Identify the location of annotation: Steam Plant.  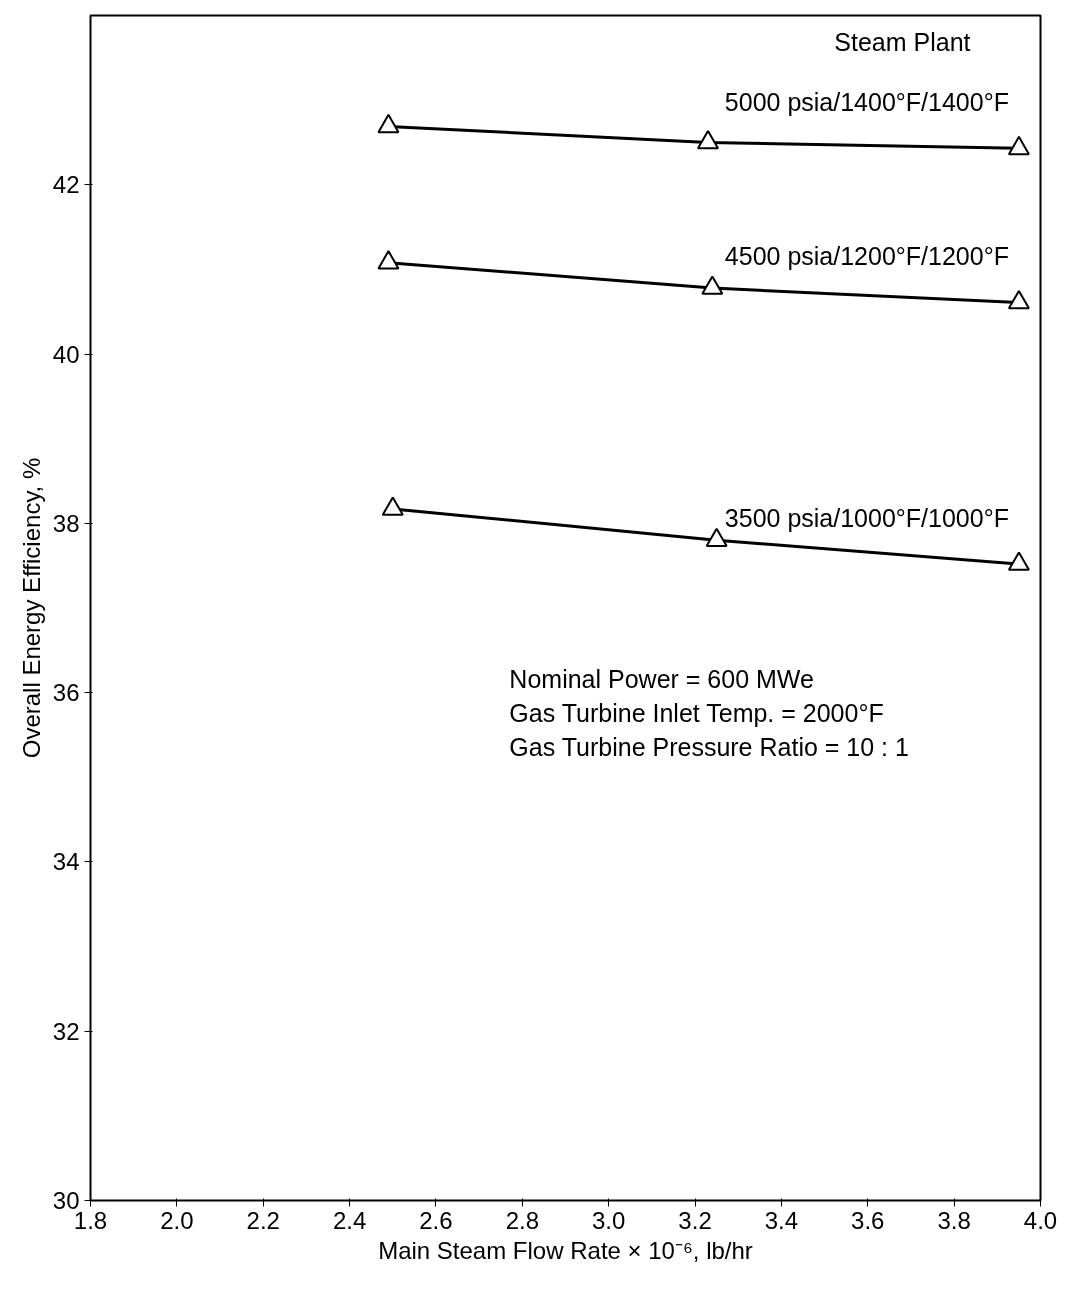
(902, 41).